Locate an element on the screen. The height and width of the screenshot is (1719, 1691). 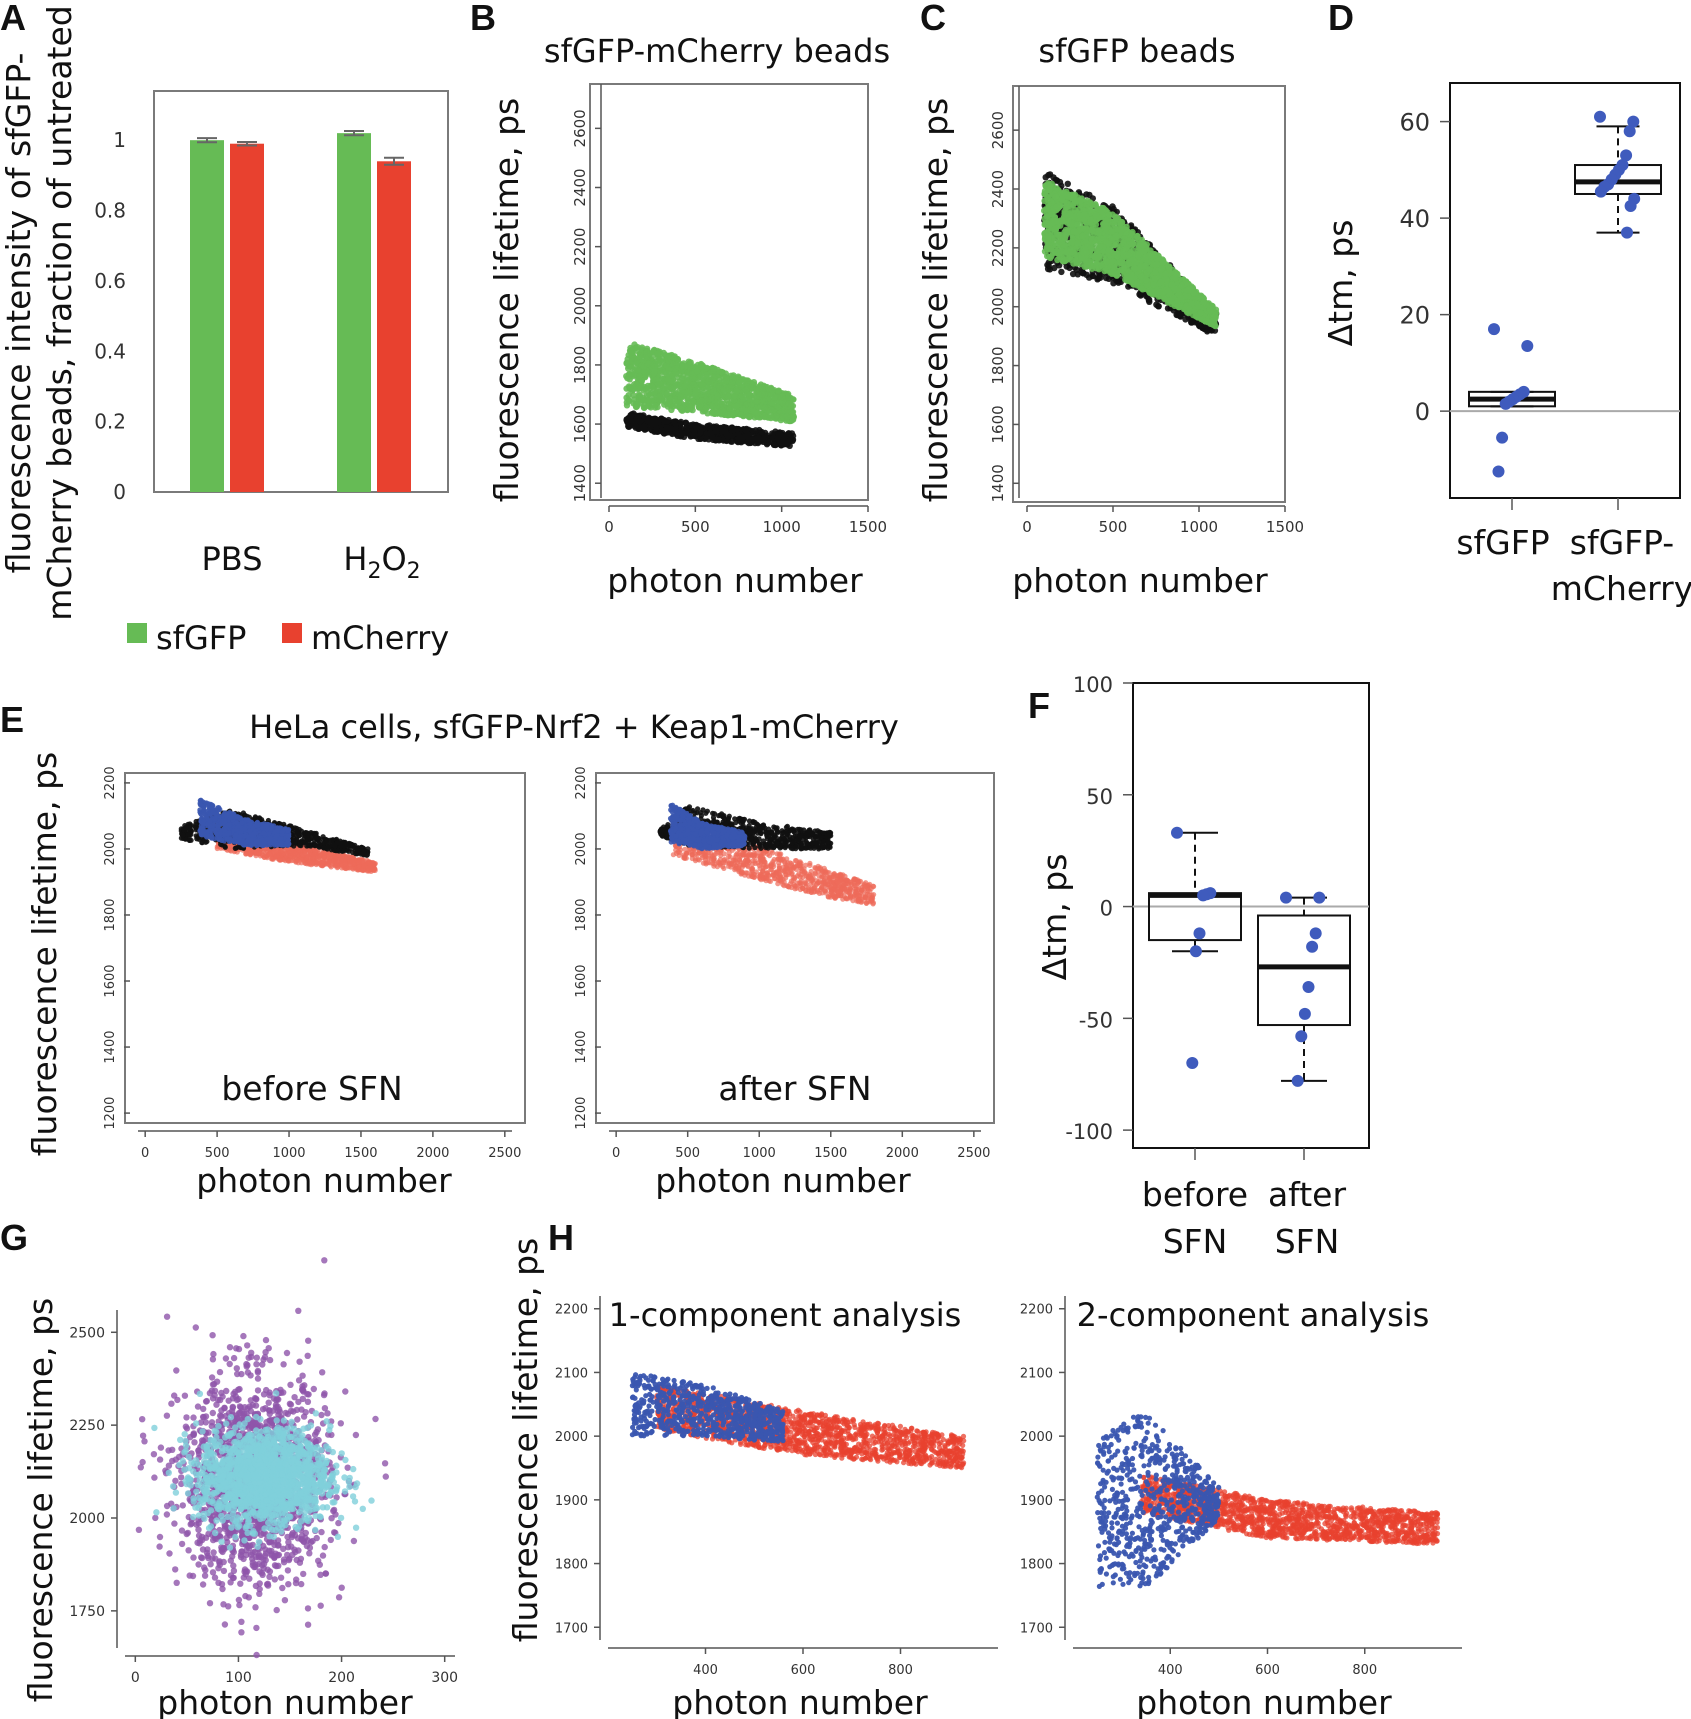
legend-label-sfgfp: sfGFP is located at coordinates (201, 638).